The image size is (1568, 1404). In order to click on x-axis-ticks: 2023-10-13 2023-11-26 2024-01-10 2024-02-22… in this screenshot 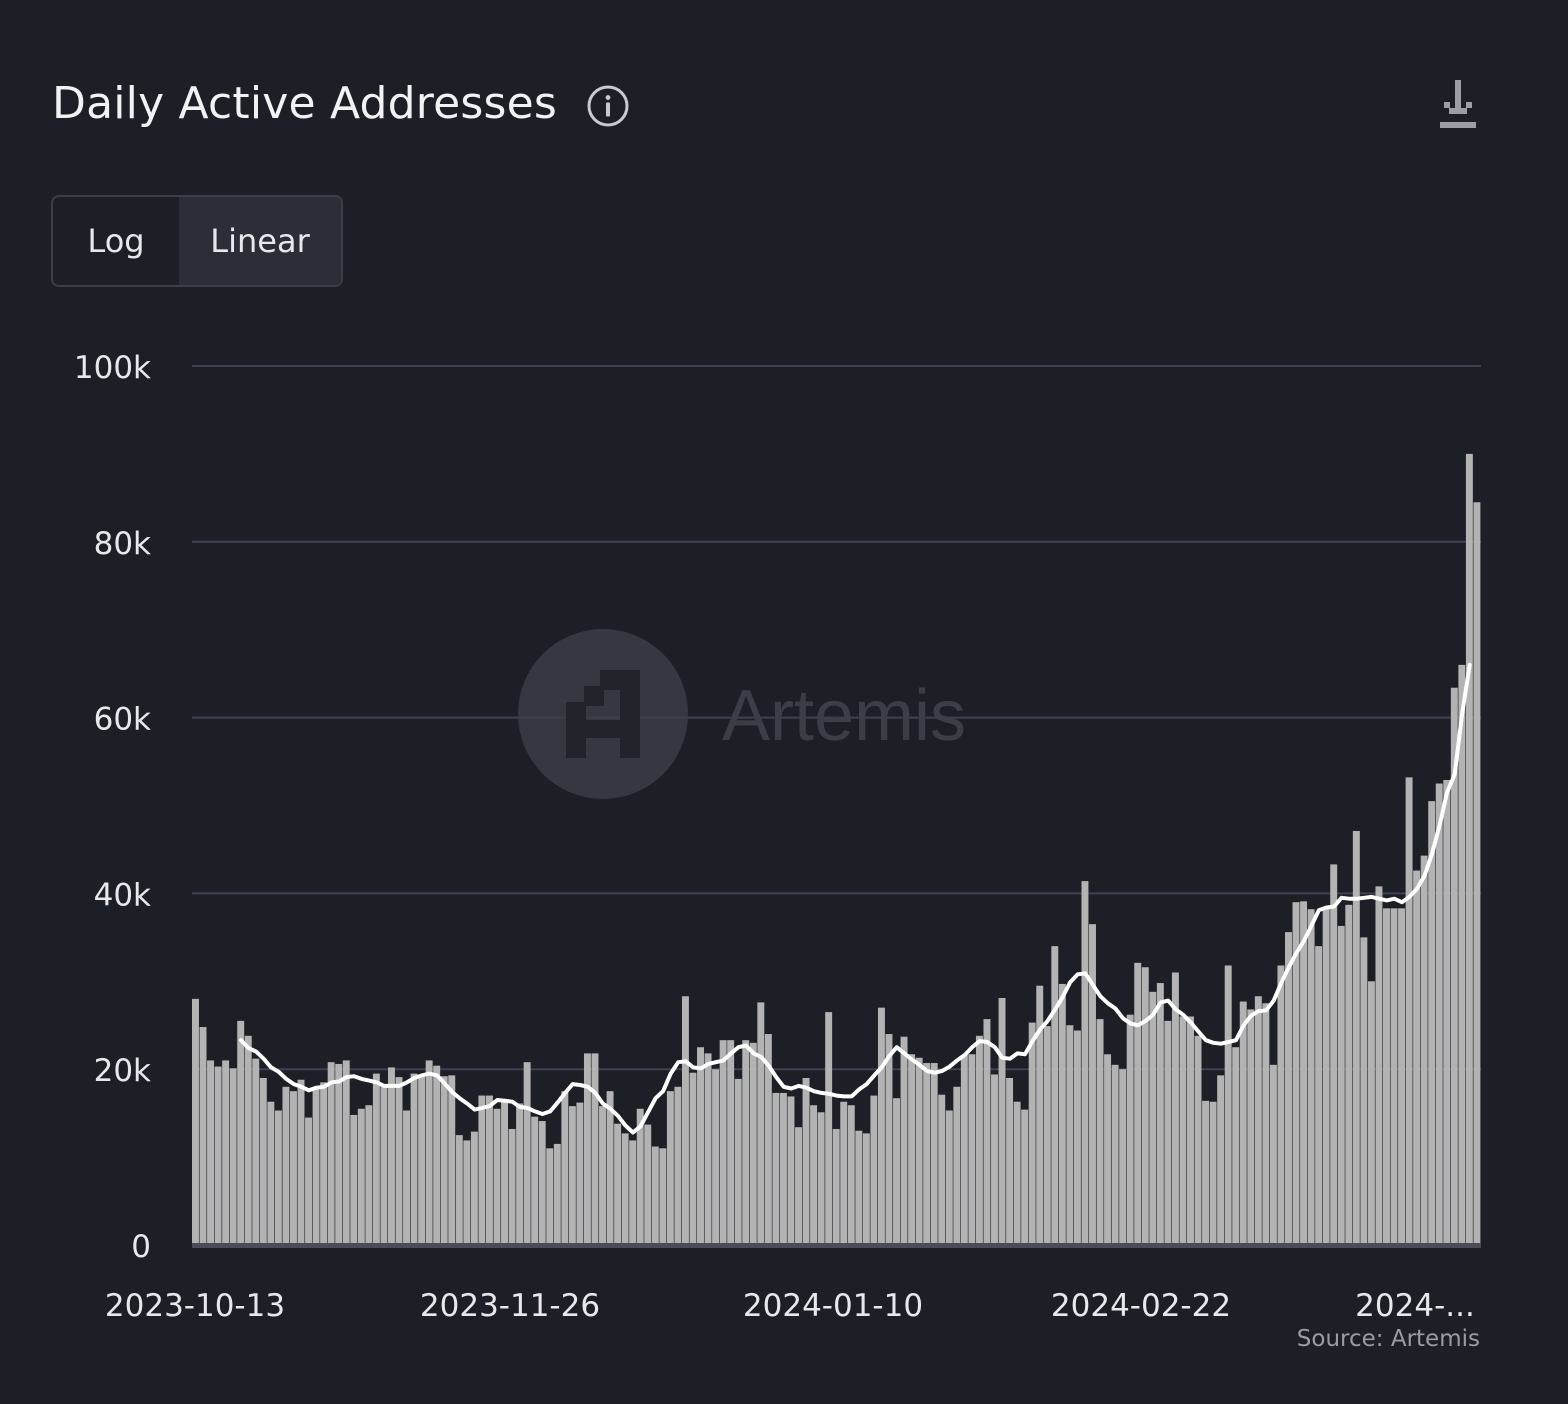, I will do `click(790, 1306)`.